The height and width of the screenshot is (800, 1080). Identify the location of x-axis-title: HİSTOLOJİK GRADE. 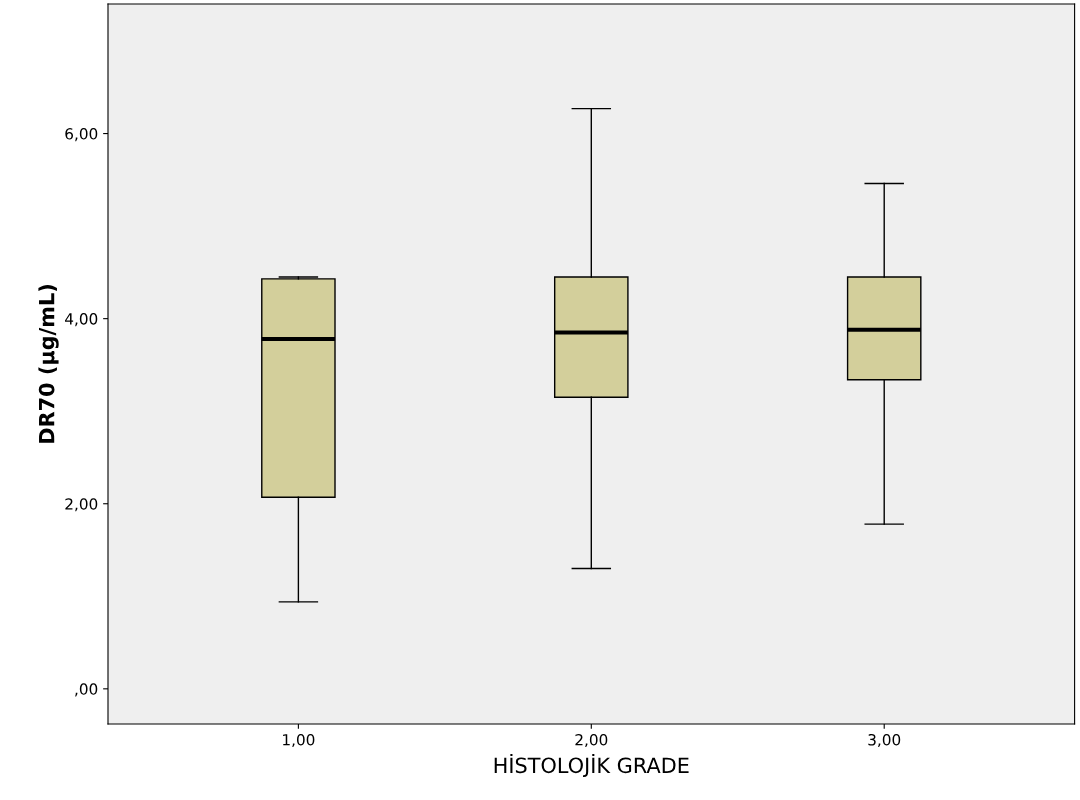
(591, 765).